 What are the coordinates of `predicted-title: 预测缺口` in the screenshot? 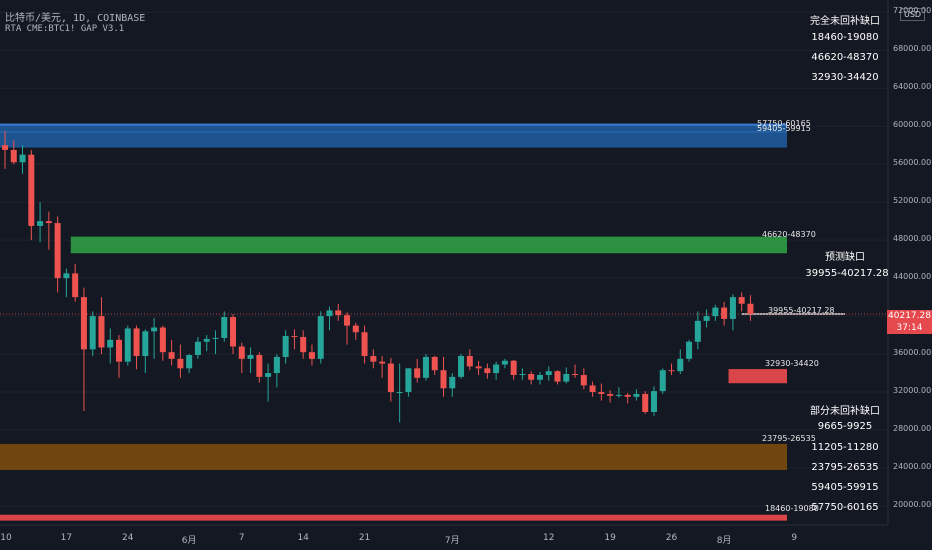 It's located at (845, 257).